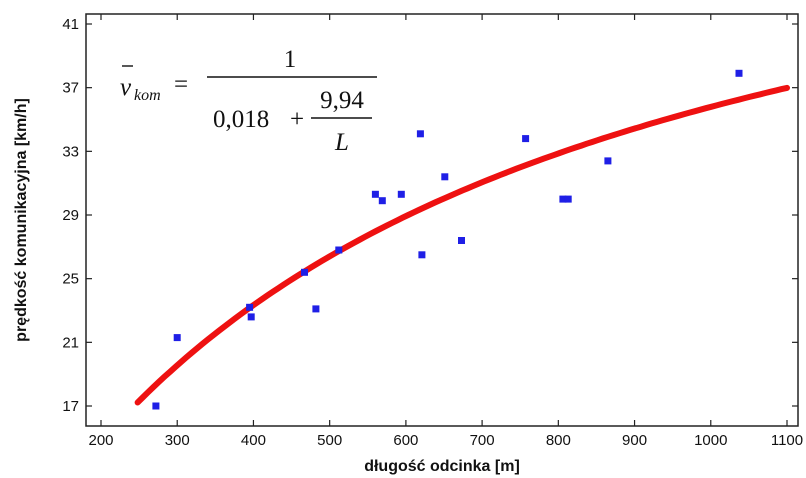 The width and height of the screenshot is (806, 478). I want to click on x-tick-label: 200, so click(100, 440).